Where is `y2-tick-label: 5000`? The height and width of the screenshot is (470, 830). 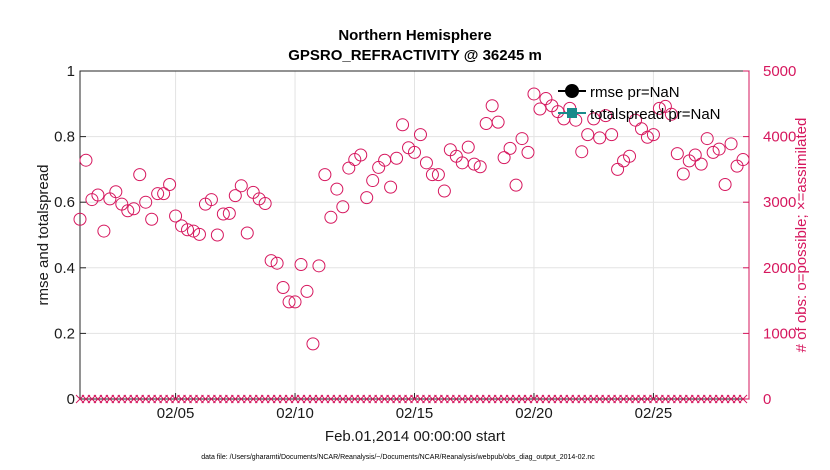
y2-tick-label: 5000 is located at coordinates (779, 71).